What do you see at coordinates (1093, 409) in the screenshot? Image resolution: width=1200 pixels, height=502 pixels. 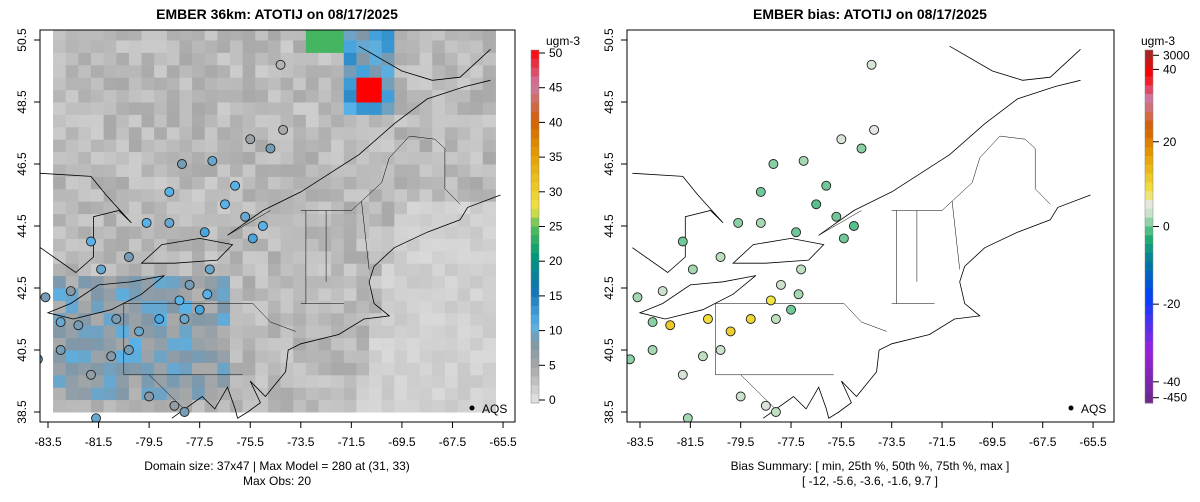 I see `legend-aqs-label: AQS` at bounding box center [1093, 409].